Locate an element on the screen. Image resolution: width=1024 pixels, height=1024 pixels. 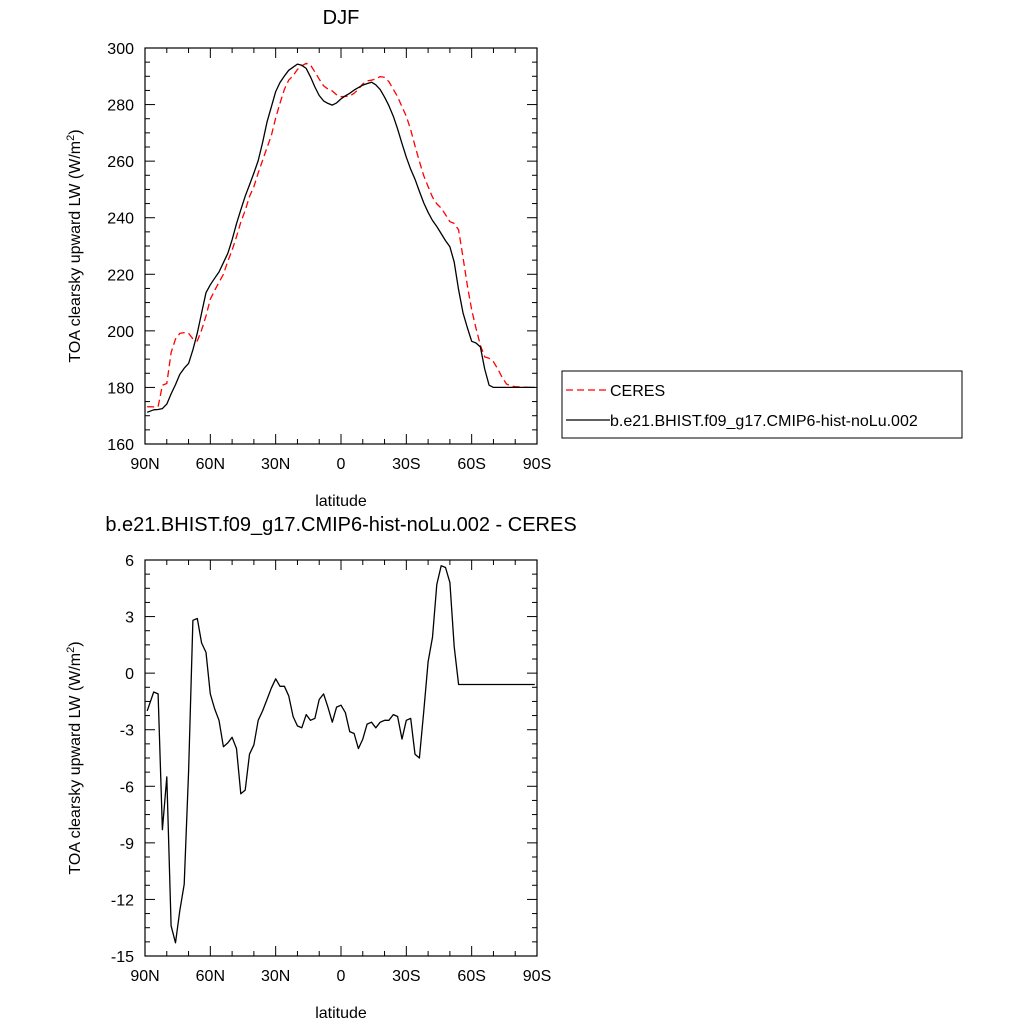
top-ytick-label: 220 is located at coordinates (120, 275).